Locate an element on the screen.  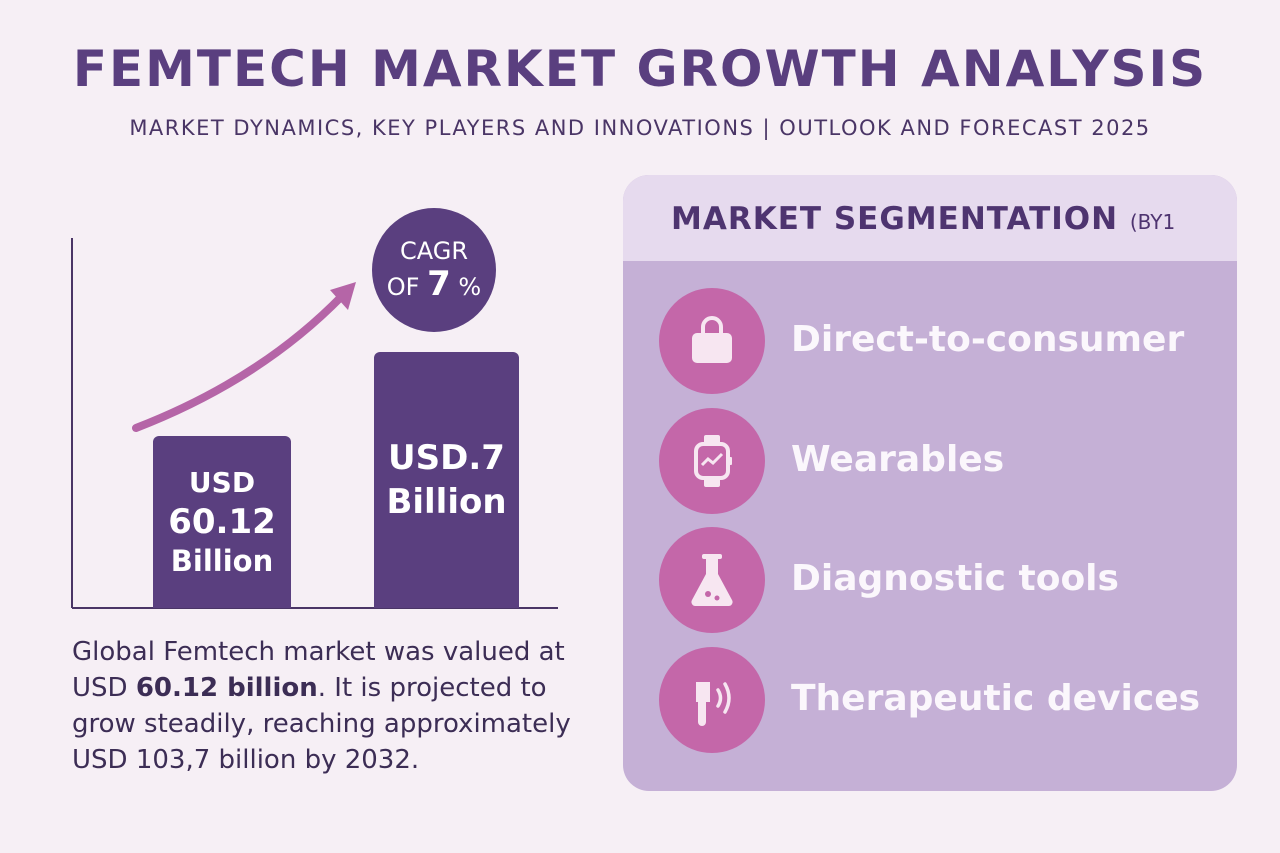
bar-2024: USD 60.12 Billion is located at coordinates (222, 522).